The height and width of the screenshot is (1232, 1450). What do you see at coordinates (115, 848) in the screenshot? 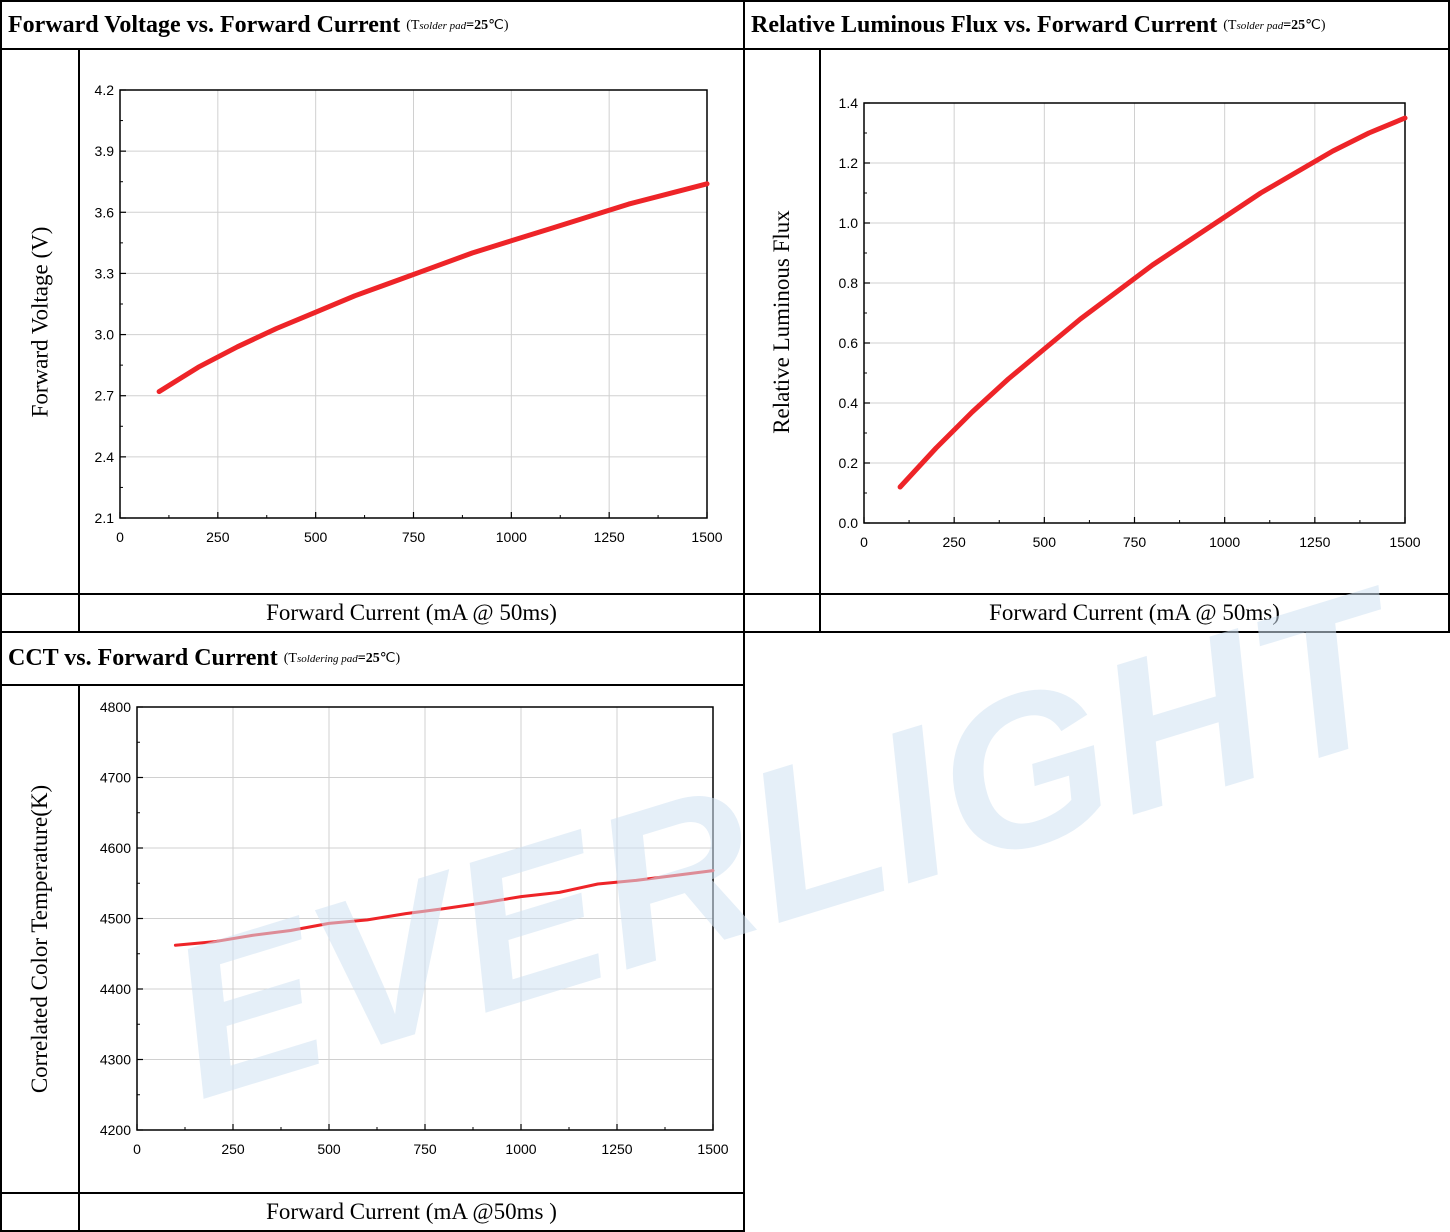
I see `chart3-ytick-label-4: 4600` at bounding box center [115, 848].